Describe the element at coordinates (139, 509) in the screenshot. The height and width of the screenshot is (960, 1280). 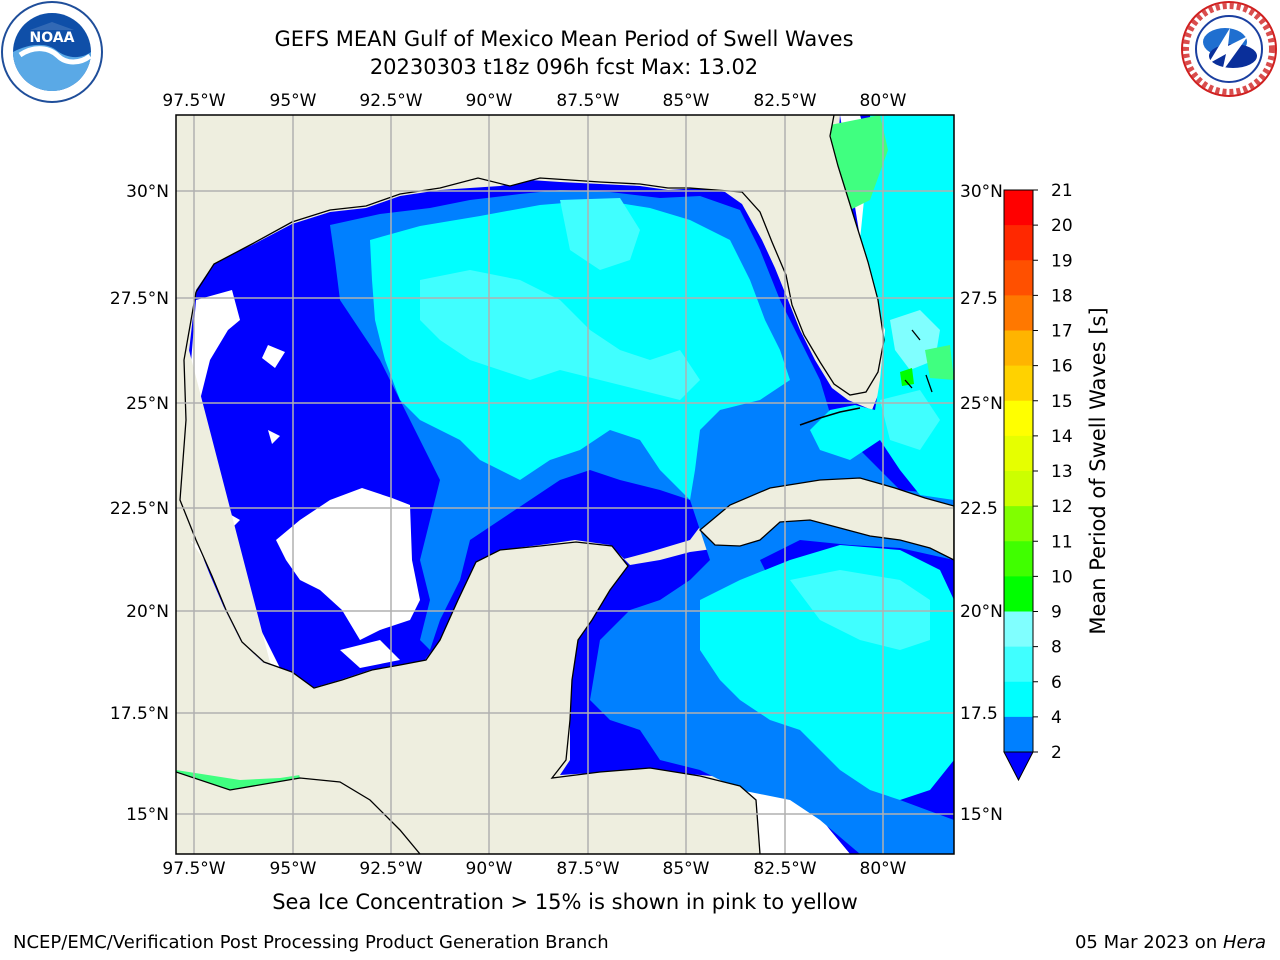
I see `lat-label: 22.5°N` at that location.